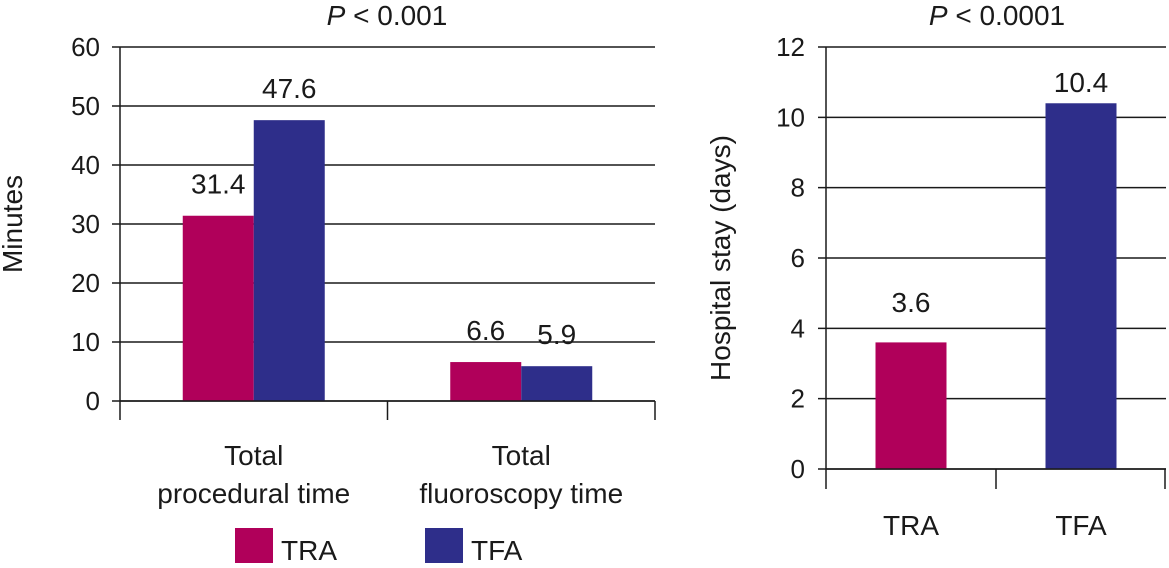 The height and width of the screenshot is (568, 1169). Describe the element at coordinates (790, 47) in the screenshot. I see `y-tick-label: 12` at that location.